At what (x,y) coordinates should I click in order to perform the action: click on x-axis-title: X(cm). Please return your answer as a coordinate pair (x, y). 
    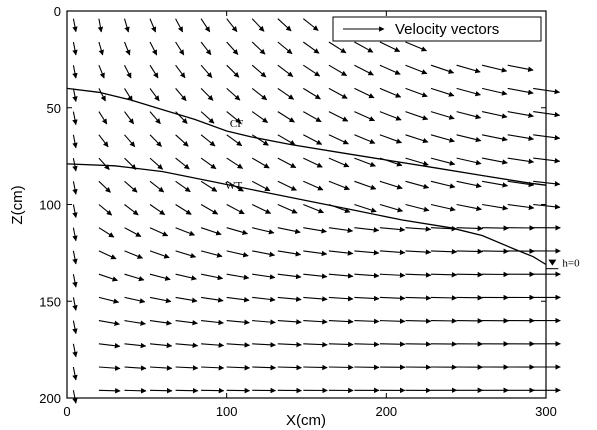
    Looking at the image, I should click on (306, 420).